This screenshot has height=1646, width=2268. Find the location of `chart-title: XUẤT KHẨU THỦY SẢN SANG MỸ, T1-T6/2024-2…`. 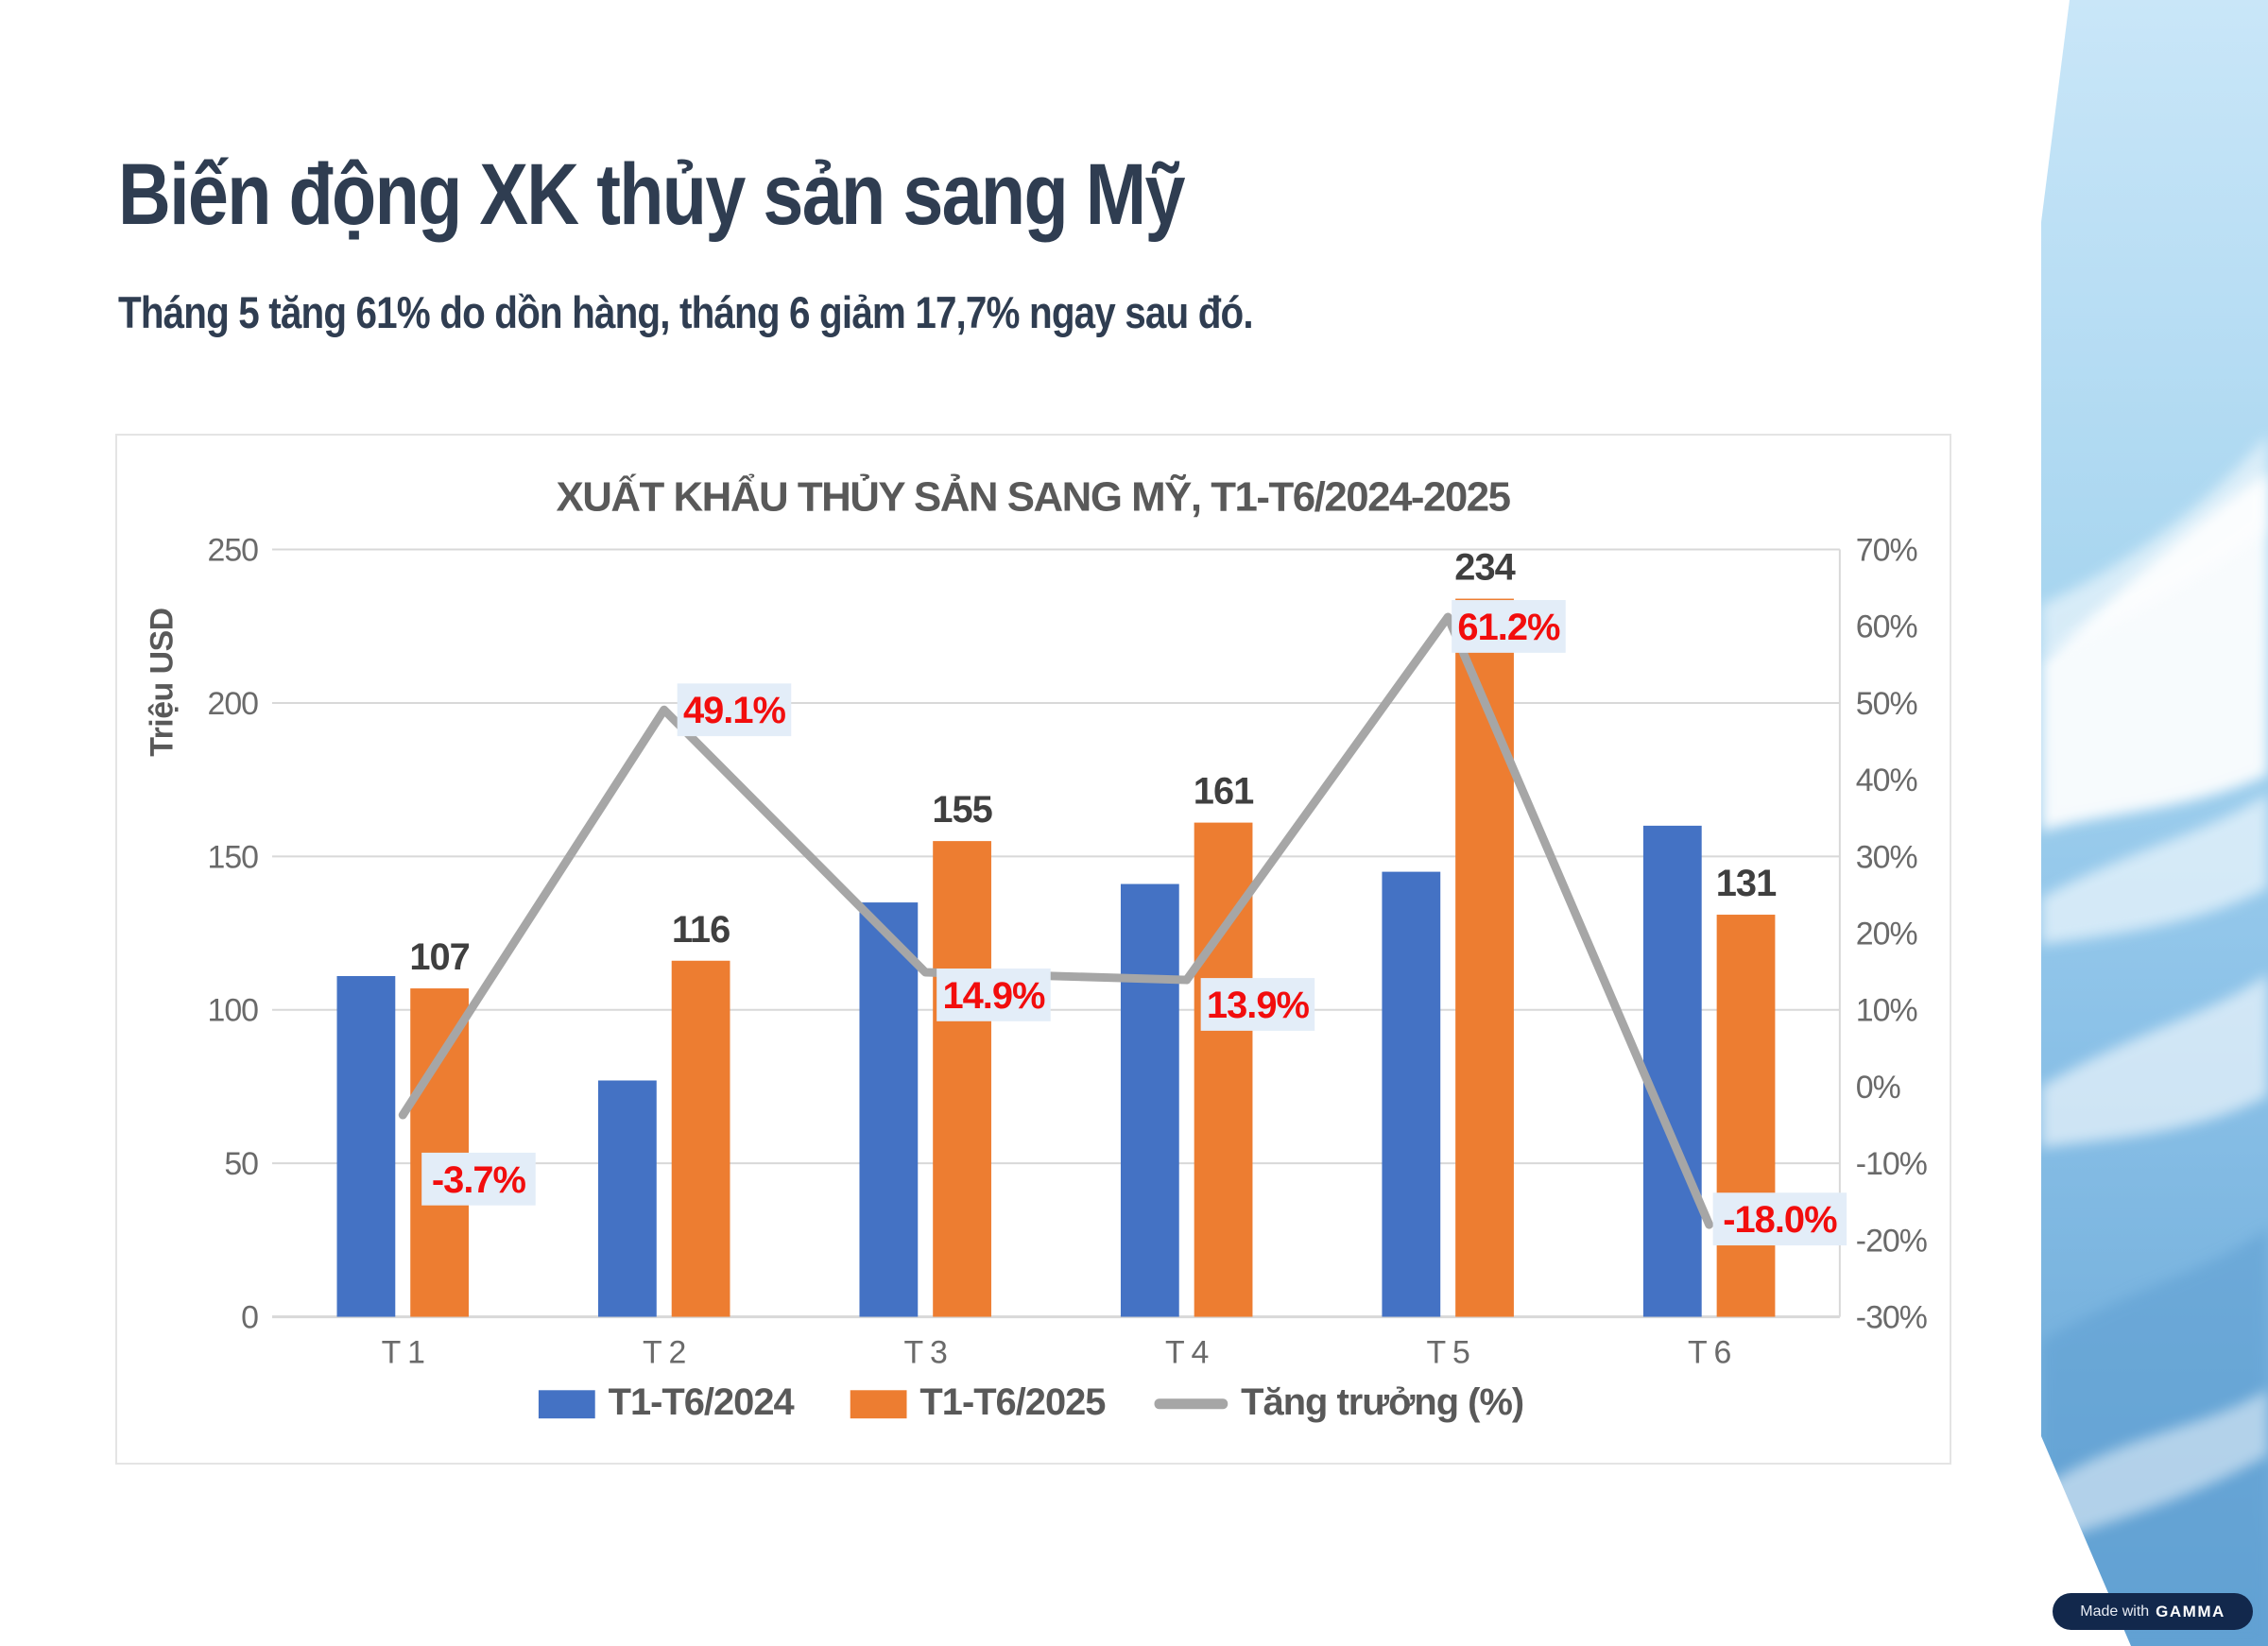

chart-title: XUẤT KHẨU THỦY SẢN SANG MỸ, T1-T6/2024-2… is located at coordinates (1034, 496).